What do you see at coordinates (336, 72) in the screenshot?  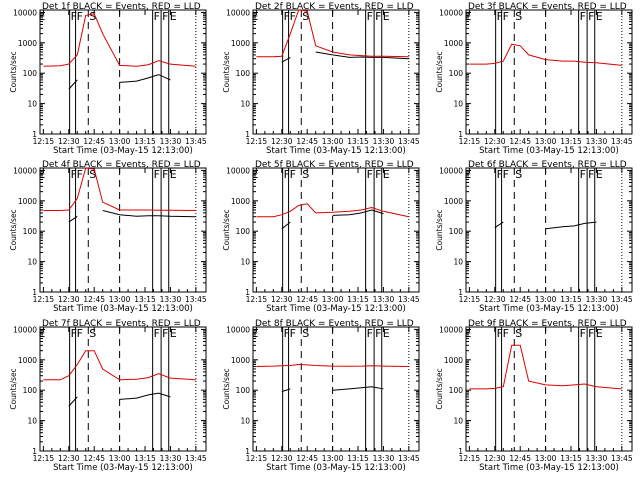 I see `plot-frame` at bounding box center [336, 72].